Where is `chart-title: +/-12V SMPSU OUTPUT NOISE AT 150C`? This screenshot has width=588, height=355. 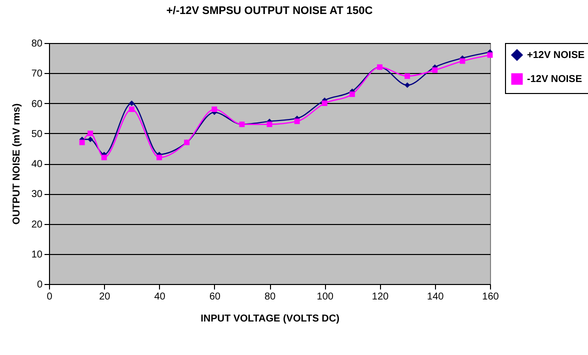 chart-title: +/-12V SMPSU OUTPUT NOISE AT 150C is located at coordinates (269, 11).